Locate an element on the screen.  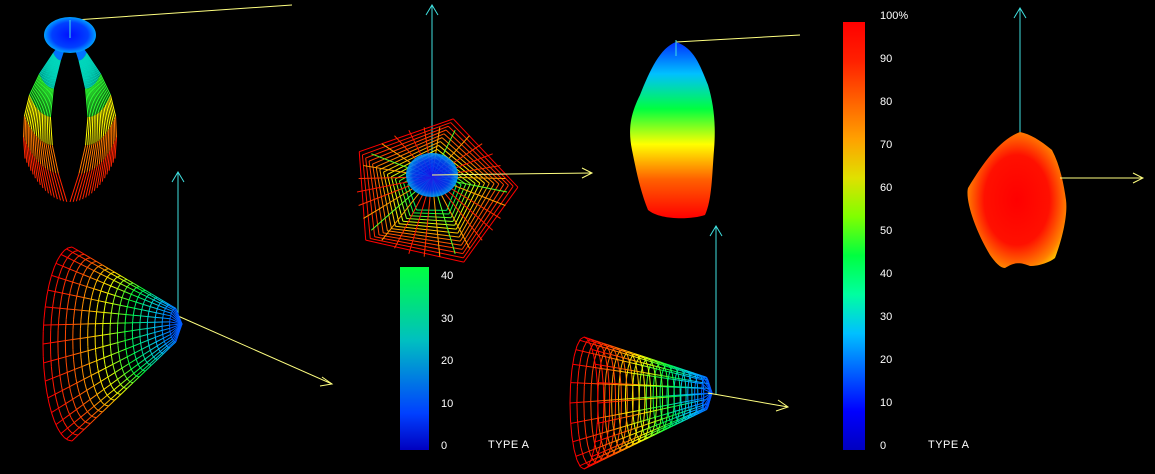
scale-tick-label: 20 is located at coordinates (447, 361).